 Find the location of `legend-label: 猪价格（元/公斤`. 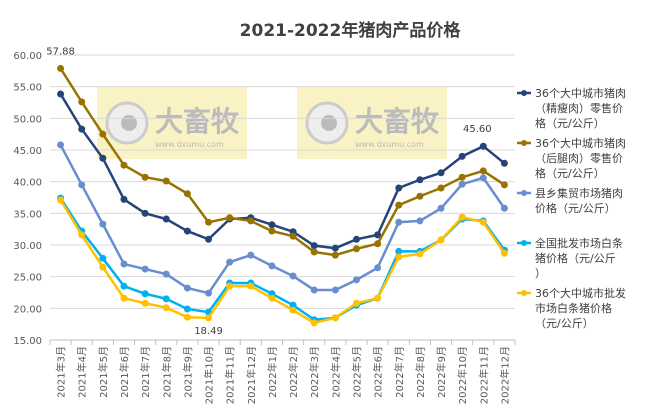

legend-label: 猪价格（元/公斤 is located at coordinates (575, 258).